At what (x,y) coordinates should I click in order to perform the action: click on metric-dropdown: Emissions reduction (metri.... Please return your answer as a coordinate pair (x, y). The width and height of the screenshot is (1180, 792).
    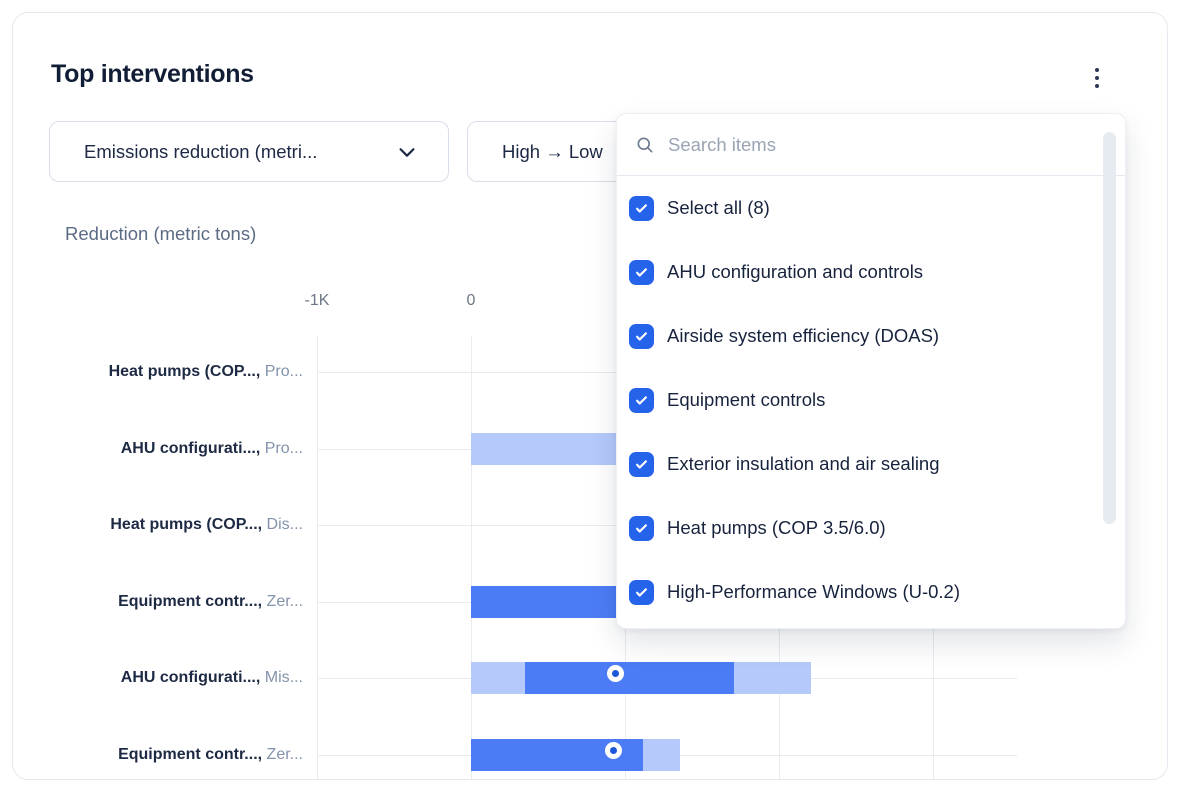
    Looking at the image, I should click on (249, 151).